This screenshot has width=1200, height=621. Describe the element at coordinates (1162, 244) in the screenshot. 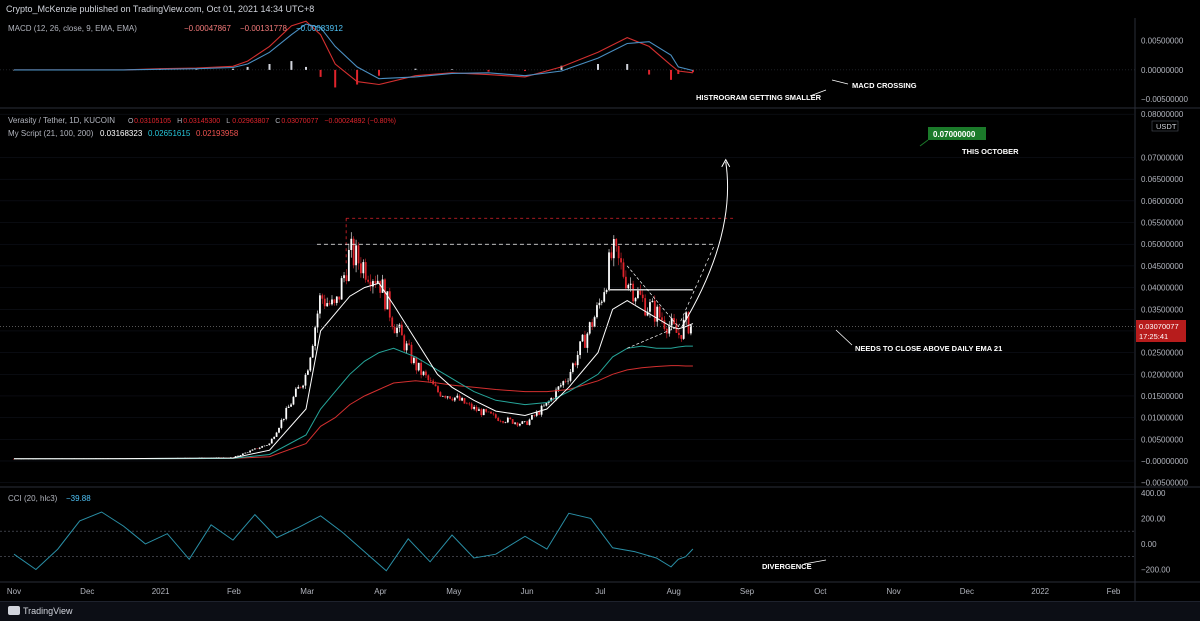

I see `y-tick-label: 0.05000000` at that location.